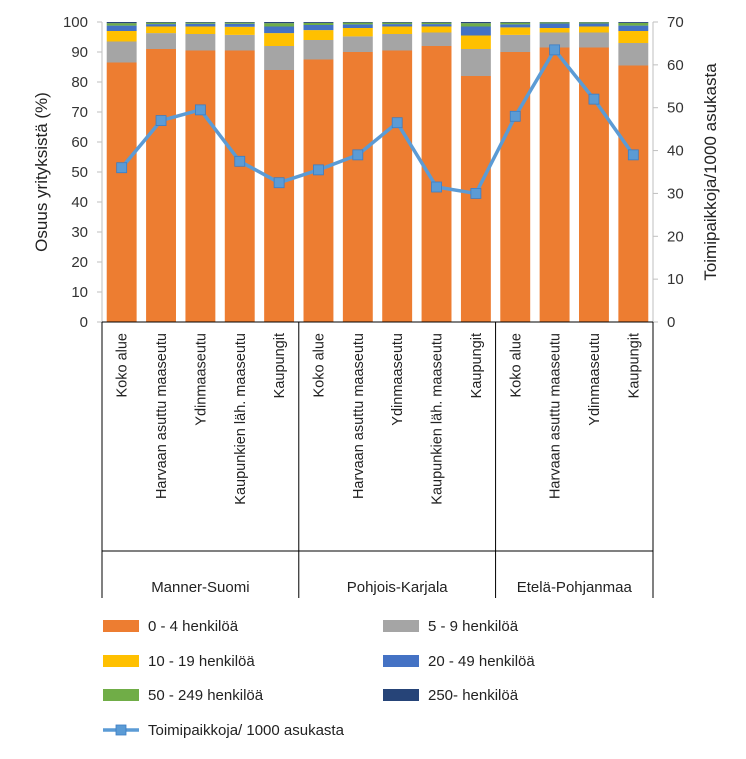 This screenshot has height=759, width=746. What do you see at coordinates (398, 587) in the screenshot?
I see `group-label: Pohjois-Karjala` at bounding box center [398, 587].